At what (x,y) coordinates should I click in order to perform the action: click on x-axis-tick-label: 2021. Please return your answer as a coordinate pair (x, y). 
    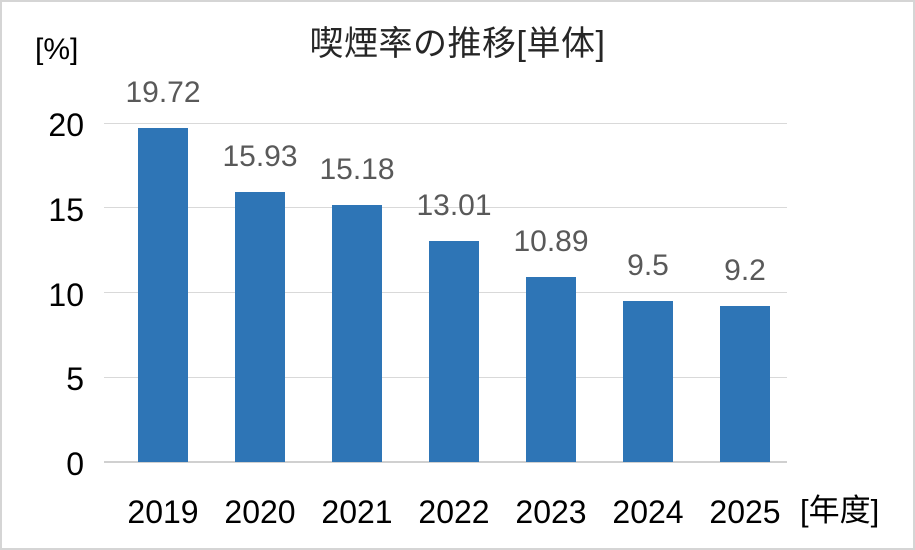
    Looking at the image, I should click on (357, 512).